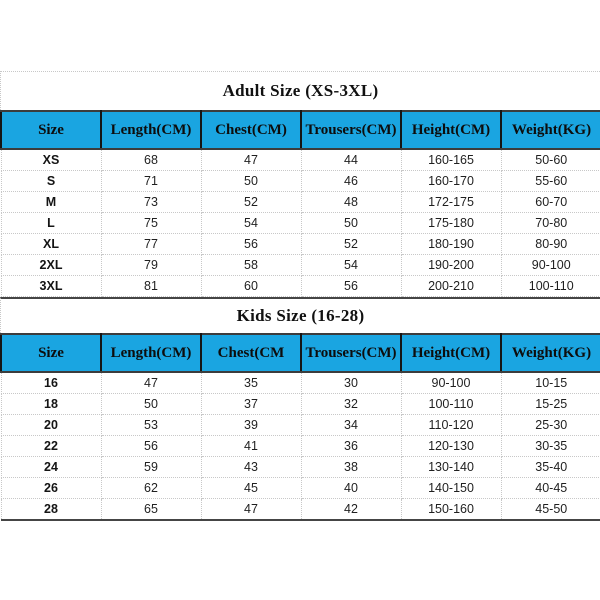  Describe the element at coordinates (351, 467) in the screenshot. I see `value-cell: 38` at that location.